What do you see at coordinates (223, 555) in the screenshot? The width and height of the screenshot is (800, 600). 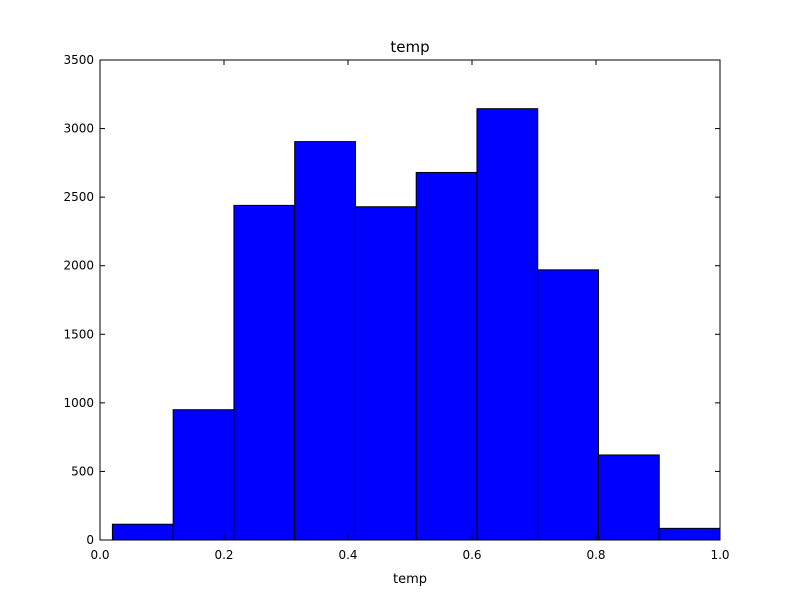 I see `x-tick-label: 0.2` at bounding box center [223, 555].